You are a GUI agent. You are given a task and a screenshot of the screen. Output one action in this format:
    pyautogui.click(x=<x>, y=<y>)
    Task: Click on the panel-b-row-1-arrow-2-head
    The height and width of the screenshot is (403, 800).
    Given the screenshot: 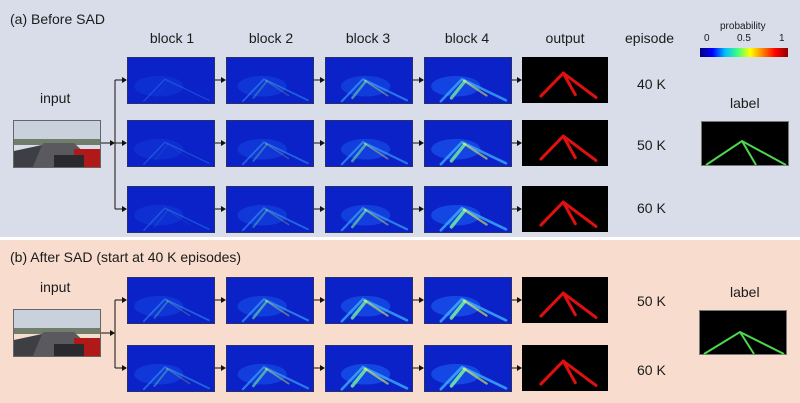 What is the action you would take?
    pyautogui.click(x=322, y=300)
    